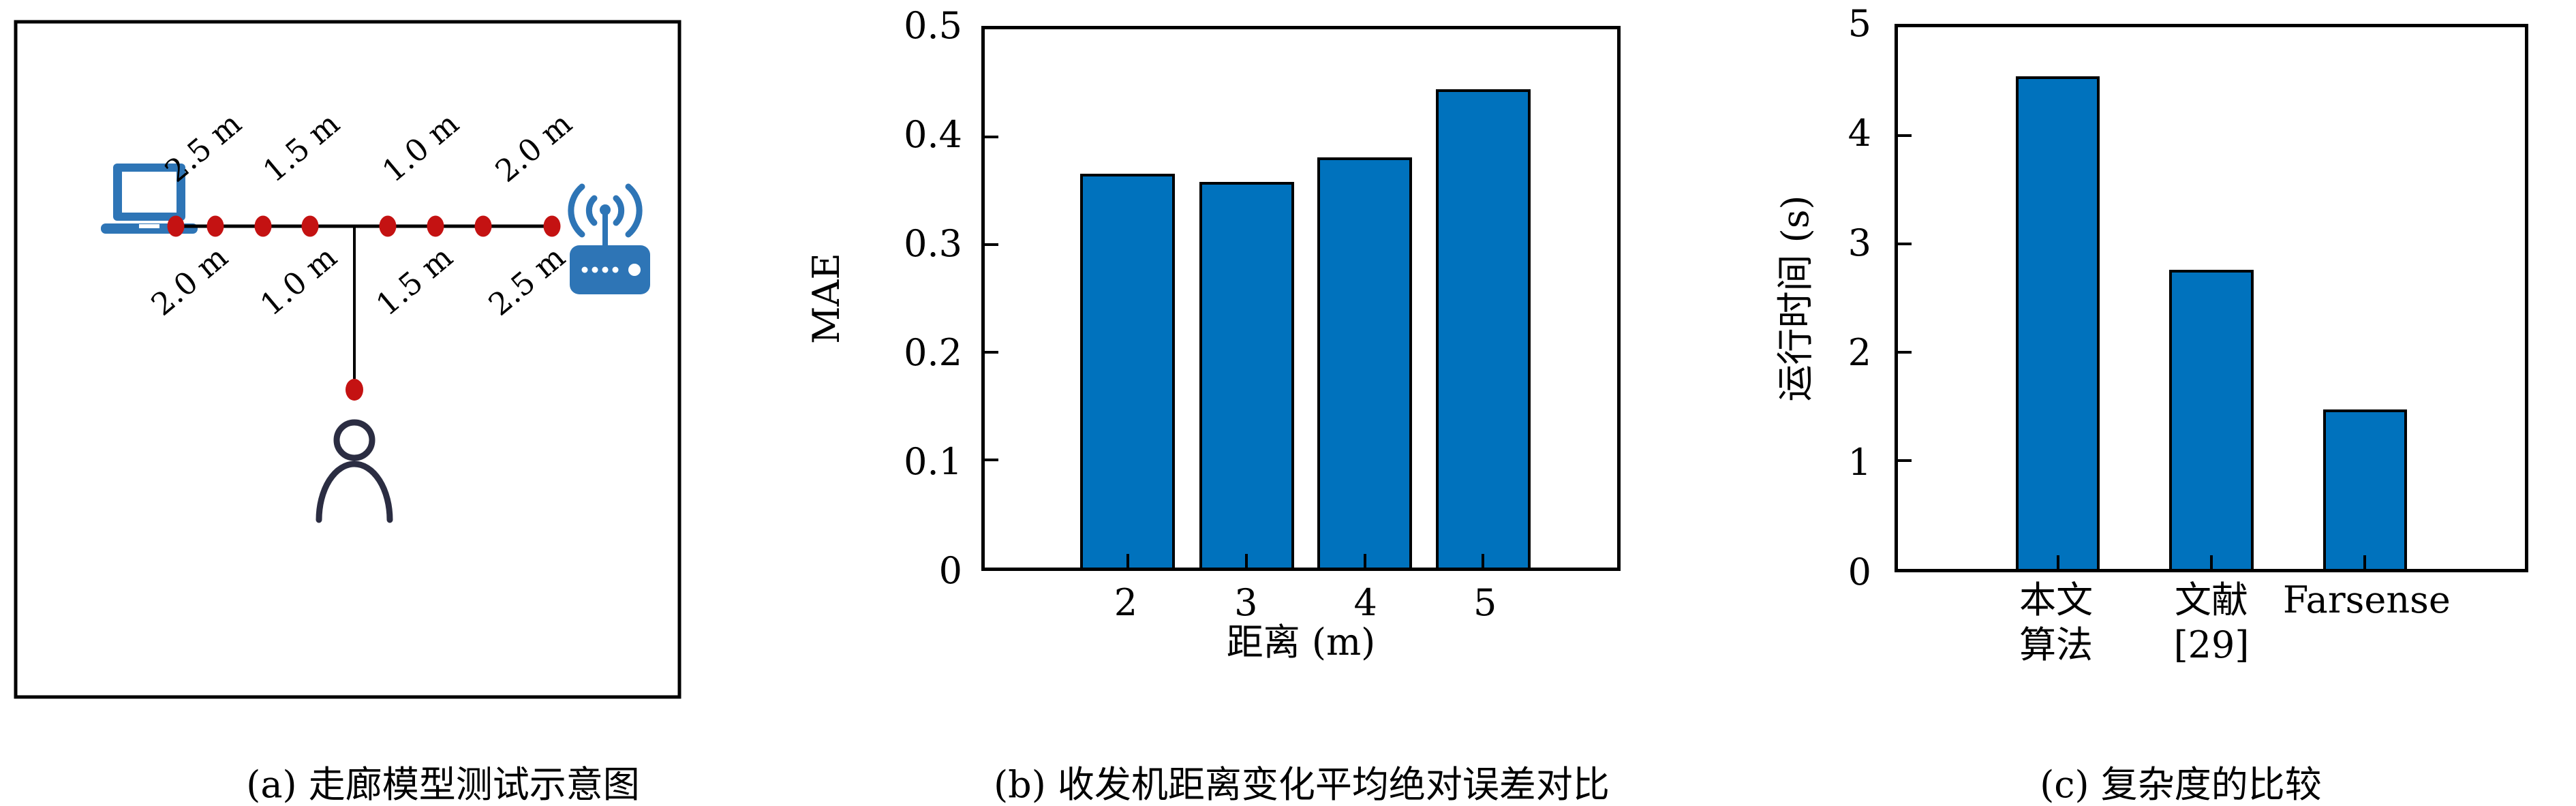  I want to click on distance-label-above: 1.5 m, so click(301, 147).